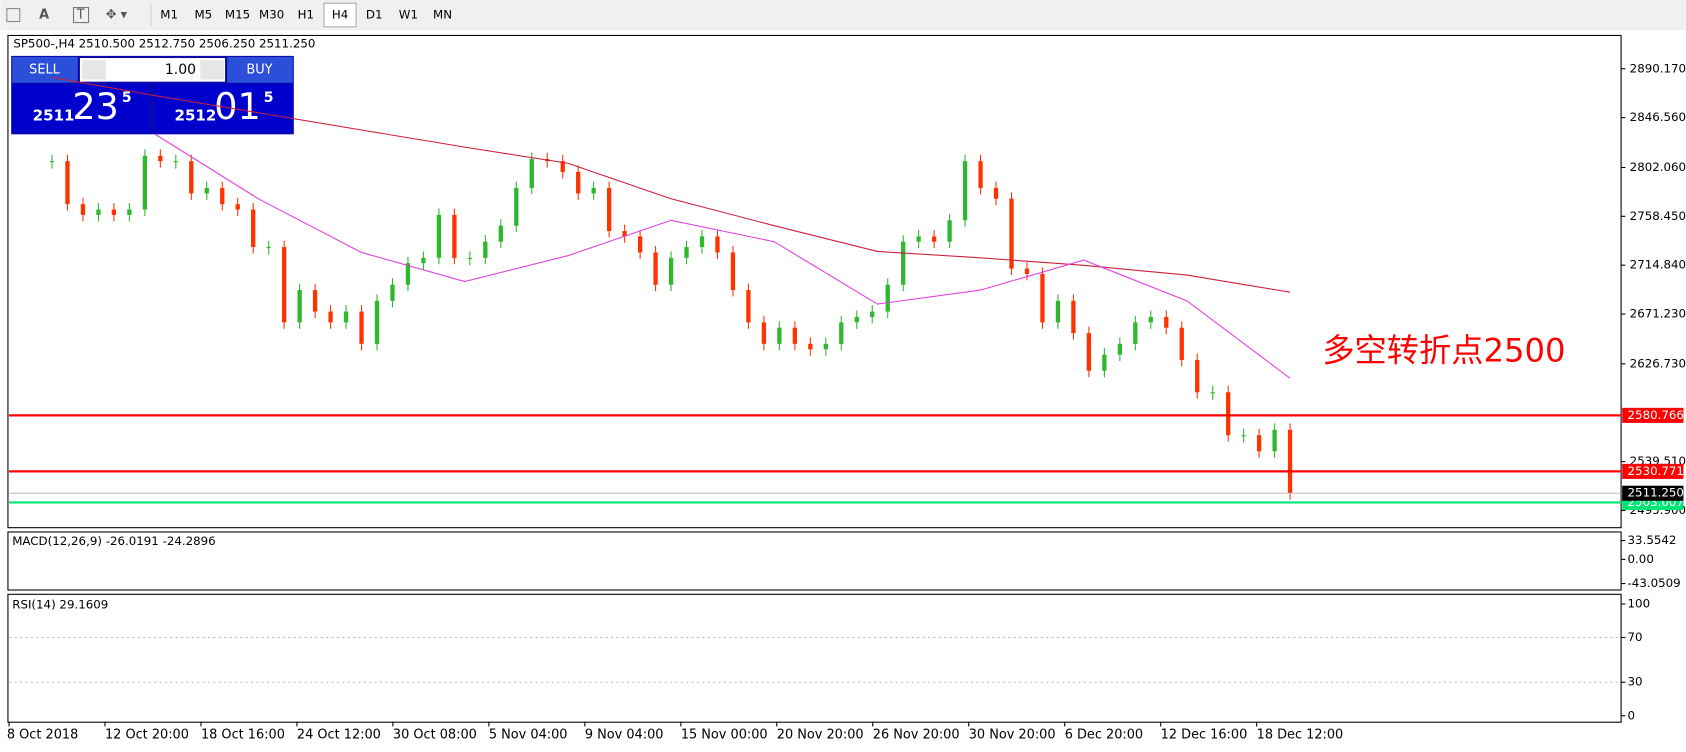 This screenshot has width=1686, height=752. I want to click on volume-down, so click(94, 70).